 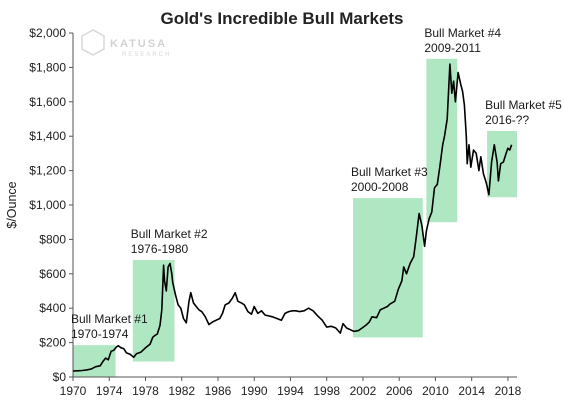 What do you see at coordinates (52, 343) in the screenshot?
I see `y-tick-label: $200` at bounding box center [52, 343].